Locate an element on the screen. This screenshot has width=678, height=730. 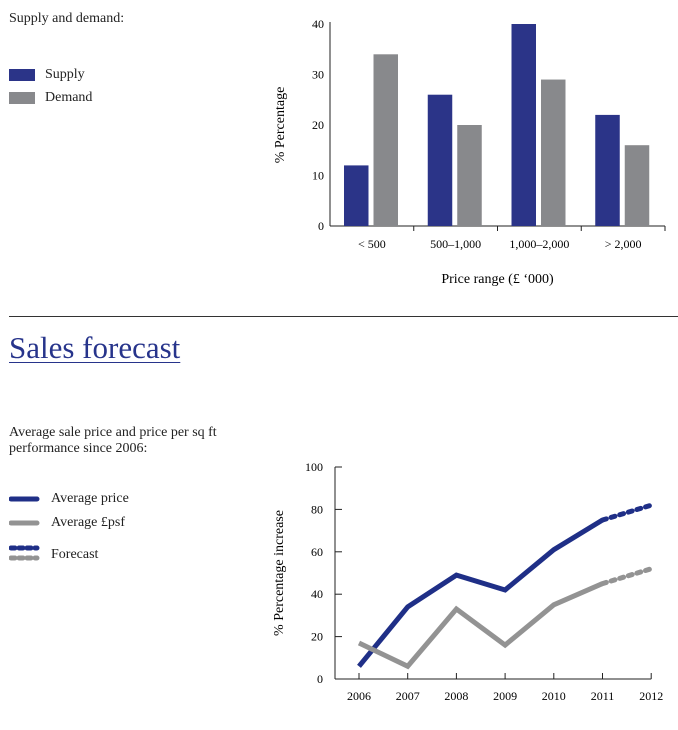
x-tick-label: 1,000–2,000 is located at coordinates (539, 244).